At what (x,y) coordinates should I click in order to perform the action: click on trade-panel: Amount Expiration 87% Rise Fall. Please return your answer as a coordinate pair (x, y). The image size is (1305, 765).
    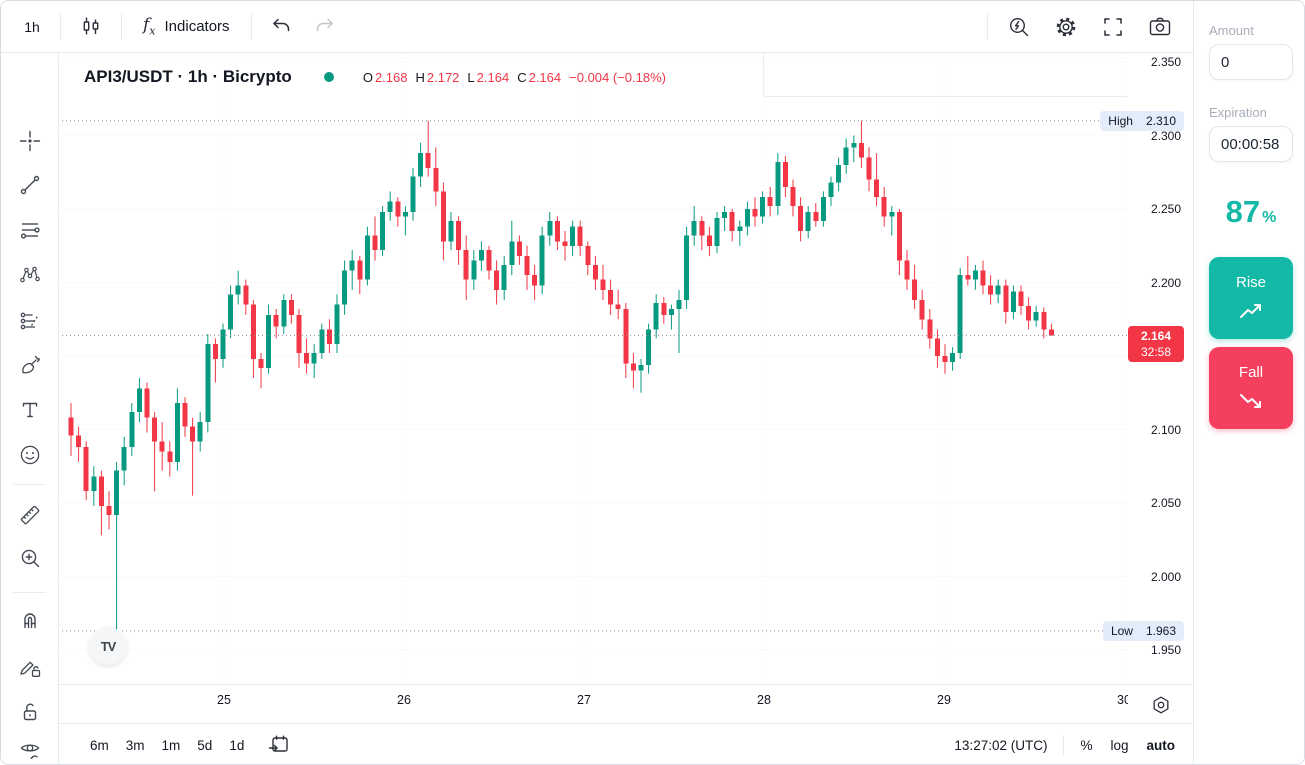
    Looking at the image, I should click on (1248, 382).